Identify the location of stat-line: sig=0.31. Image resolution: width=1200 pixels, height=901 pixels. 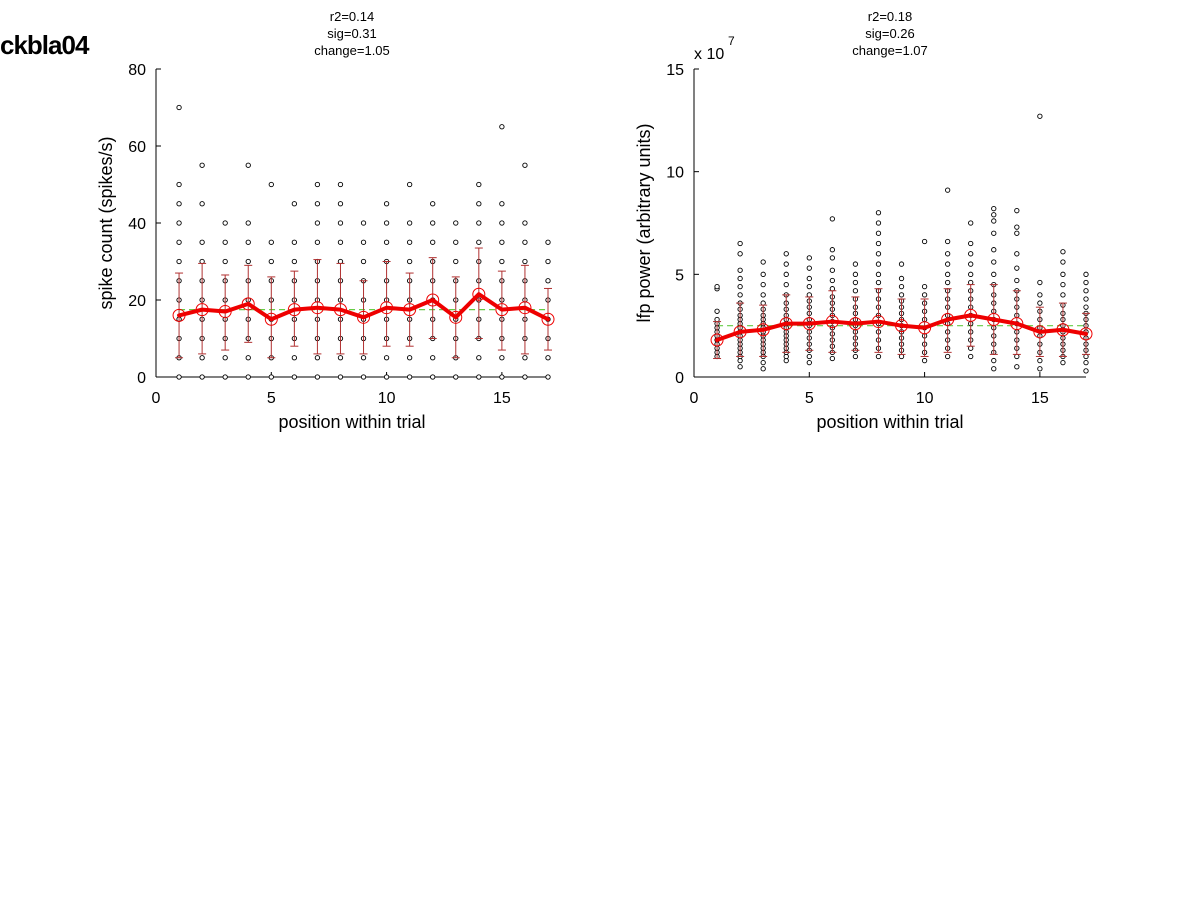
(352, 33).